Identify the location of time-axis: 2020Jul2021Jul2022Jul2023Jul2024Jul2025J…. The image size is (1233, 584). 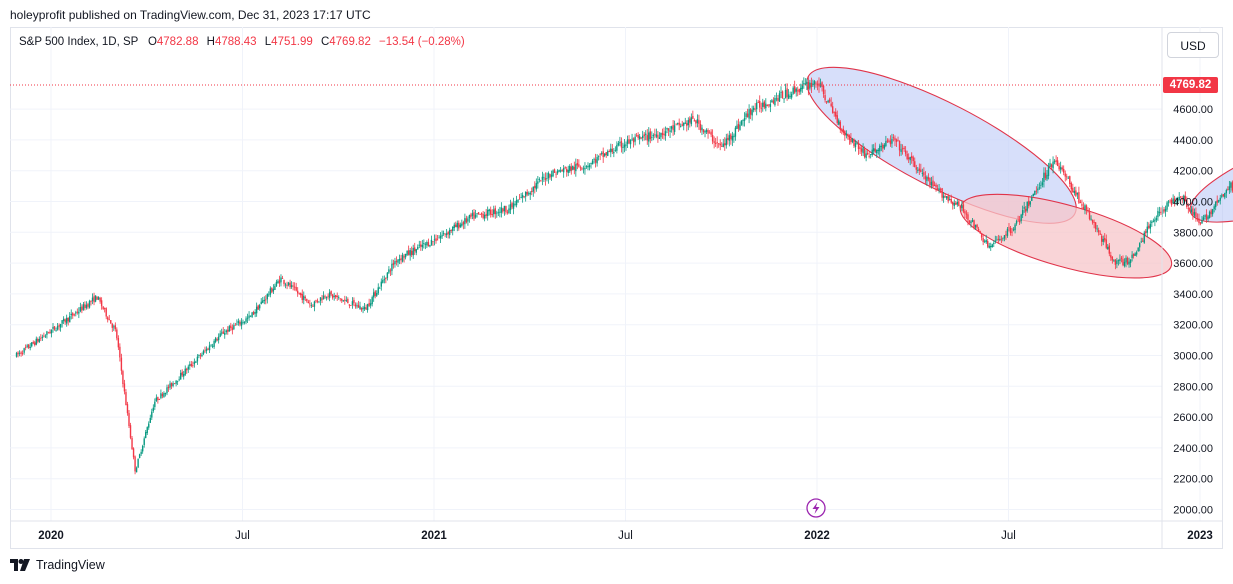
(635, 536).